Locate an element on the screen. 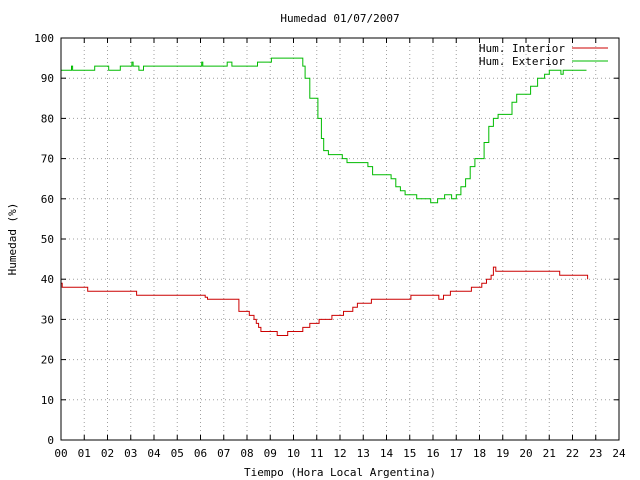  y-tick-label: 0 is located at coordinates (50, 440).